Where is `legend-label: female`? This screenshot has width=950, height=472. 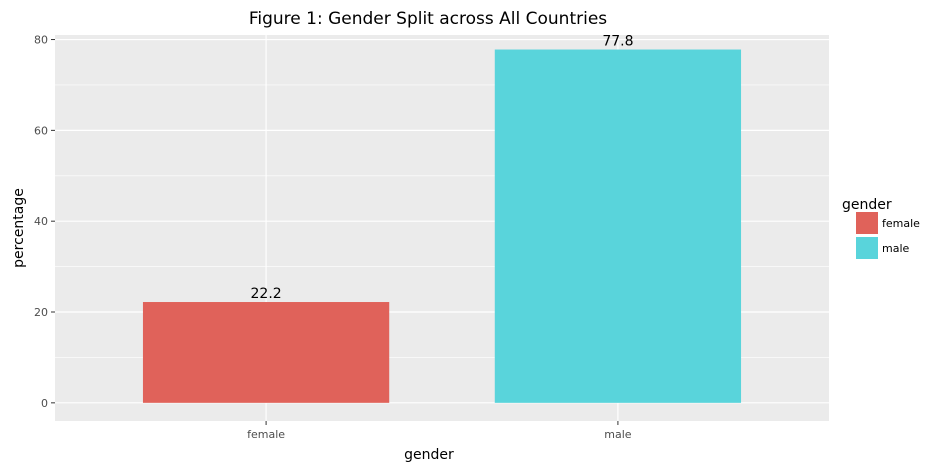
legend-label: female is located at coordinates (901, 223).